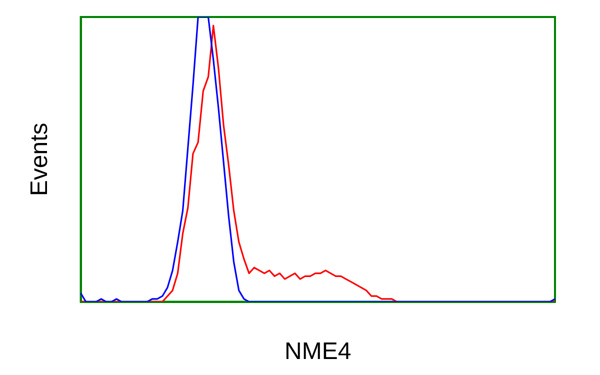  Describe the element at coordinates (318, 352) in the screenshot. I see `x-axis-title: NME4` at that location.